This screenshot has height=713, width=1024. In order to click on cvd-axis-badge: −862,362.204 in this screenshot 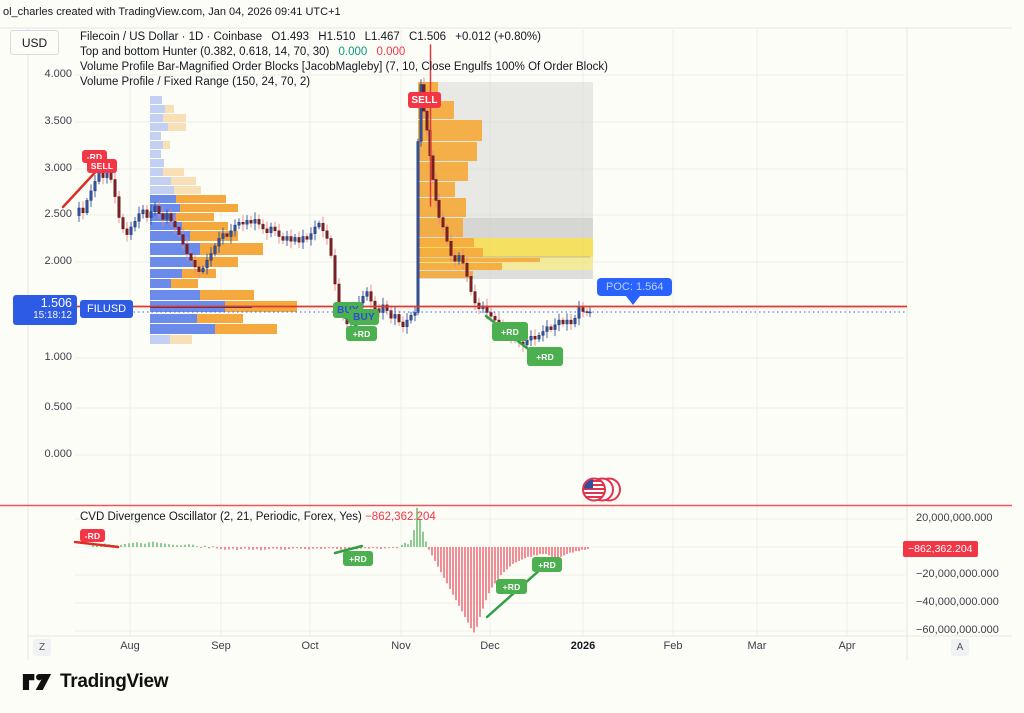, I will do `click(940, 549)`.